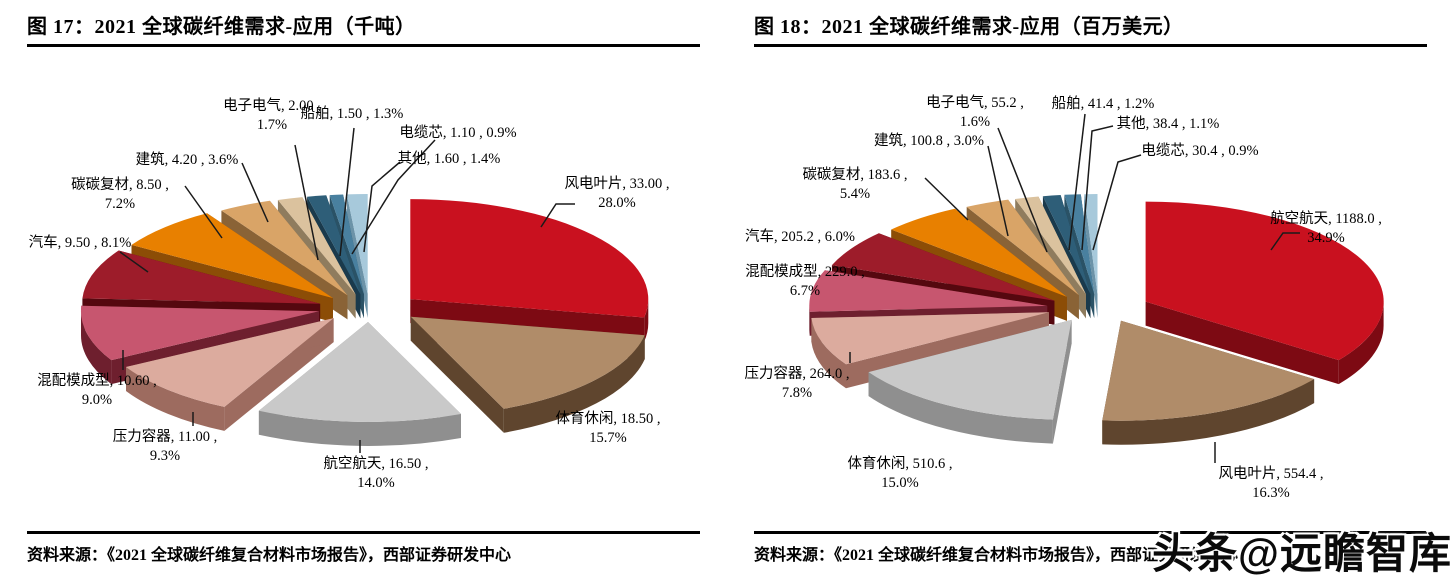  I want to click on slice-label-其他: 其他, 1.60 , 1.4%, so click(449, 159).